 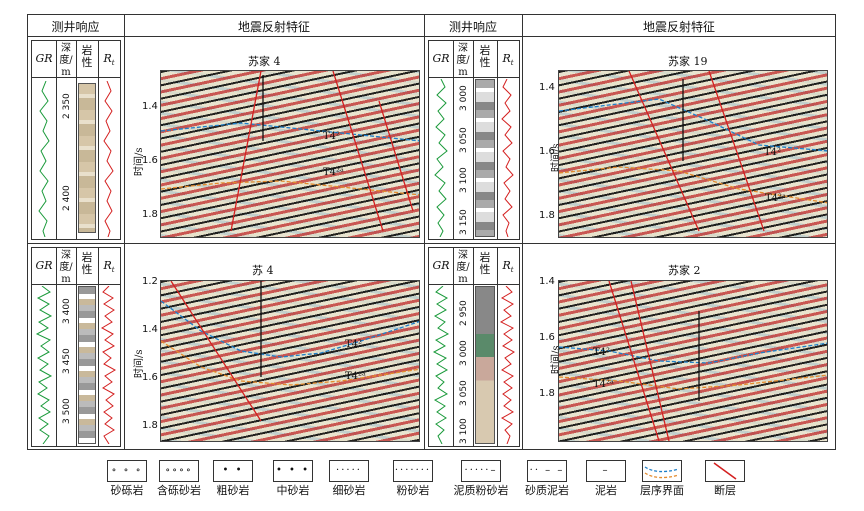 What do you see at coordinates (293, 471) in the screenshot?
I see `legend-swatch: • • •` at bounding box center [293, 471].